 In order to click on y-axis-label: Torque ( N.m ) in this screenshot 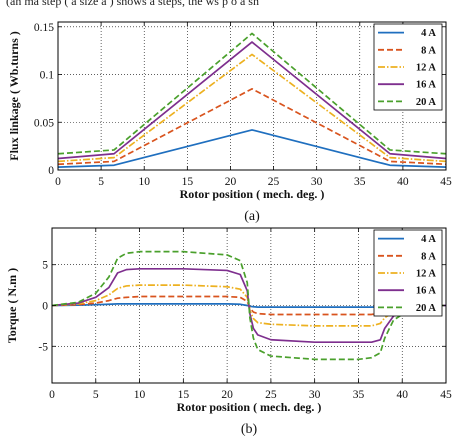, I will do `click(12, 305)`.